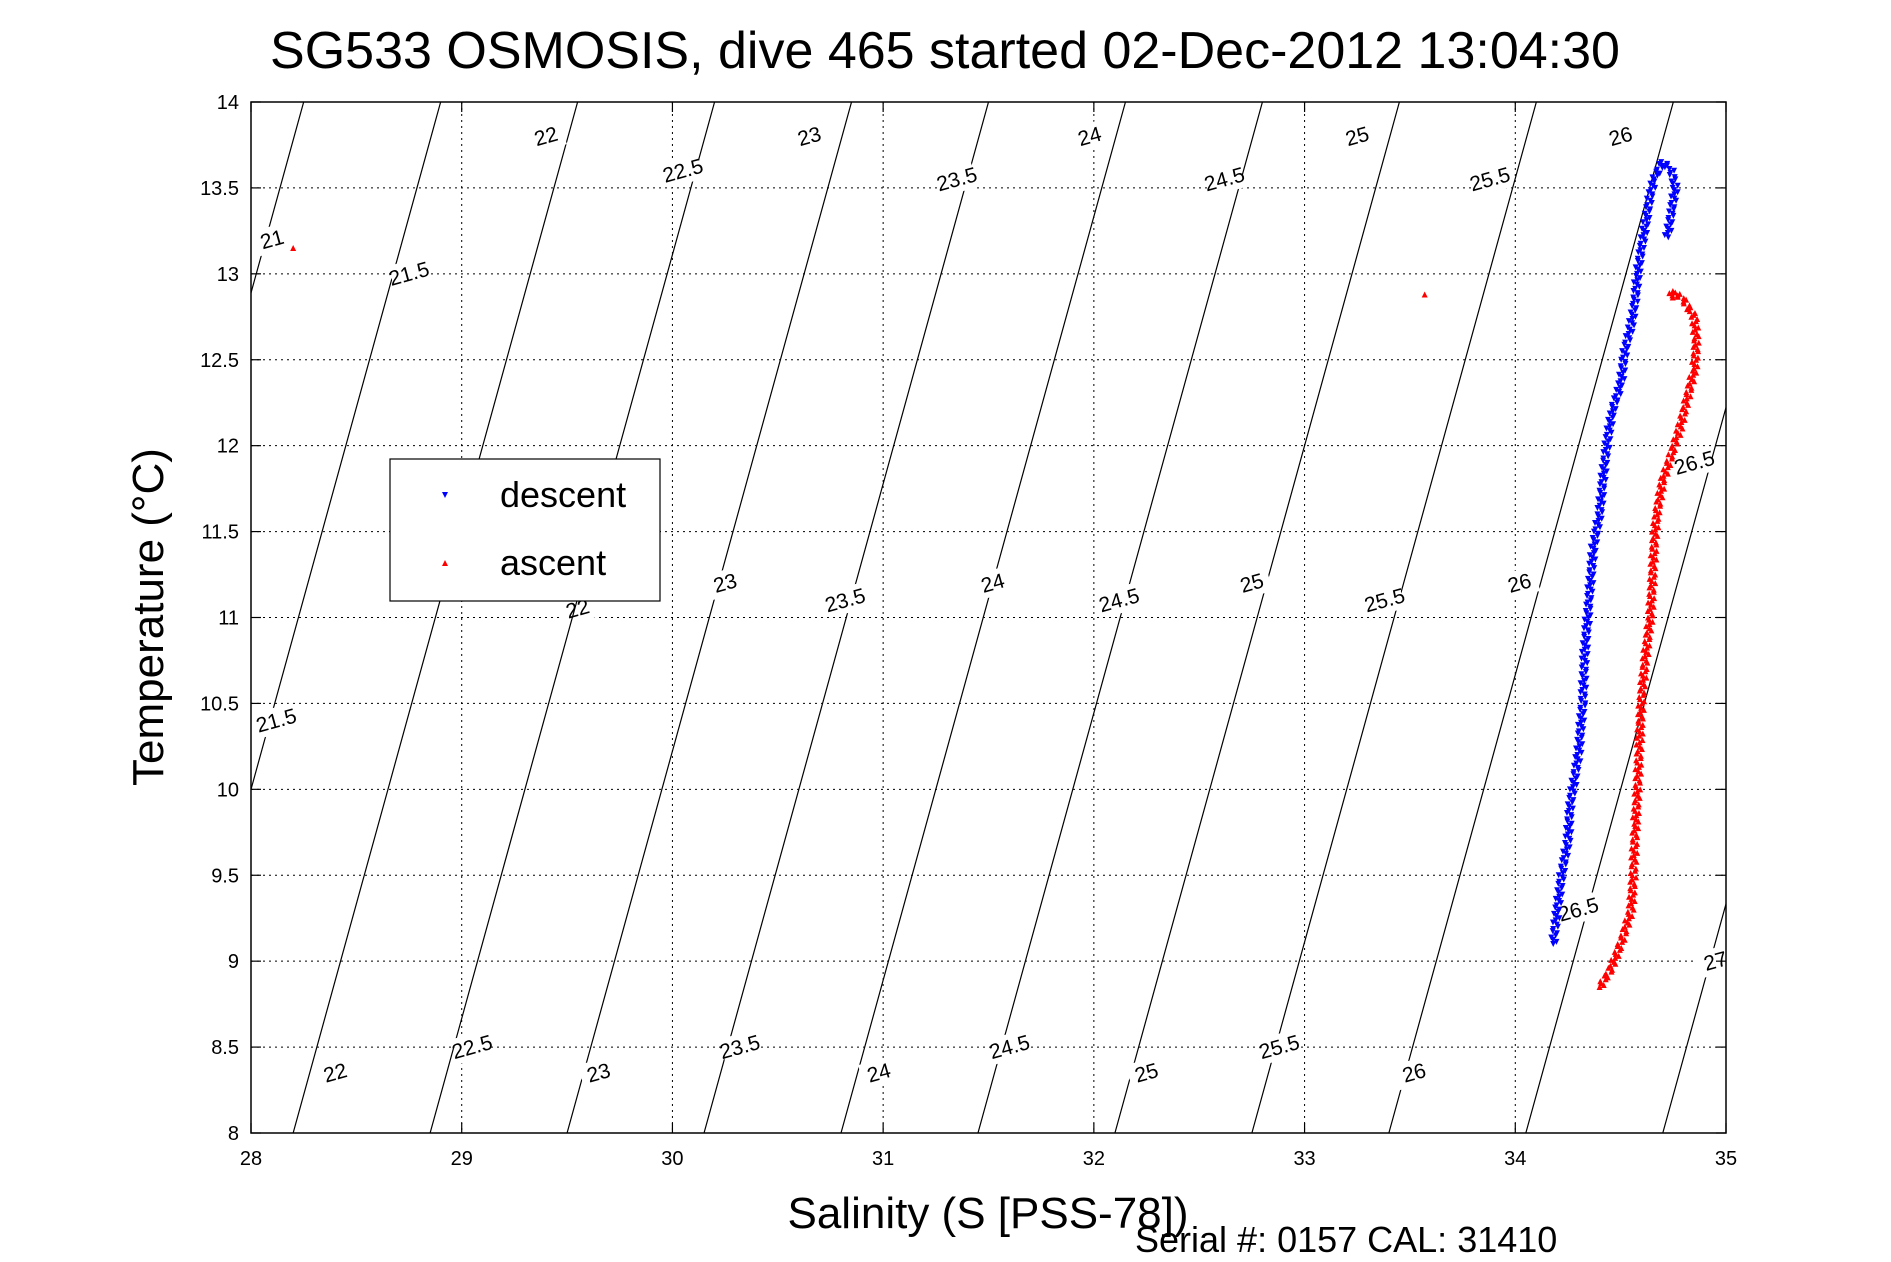  What do you see at coordinates (233, 1134) in the screenshot?
I see `y-tick-label: 8` at bounding box center [233, 1134].